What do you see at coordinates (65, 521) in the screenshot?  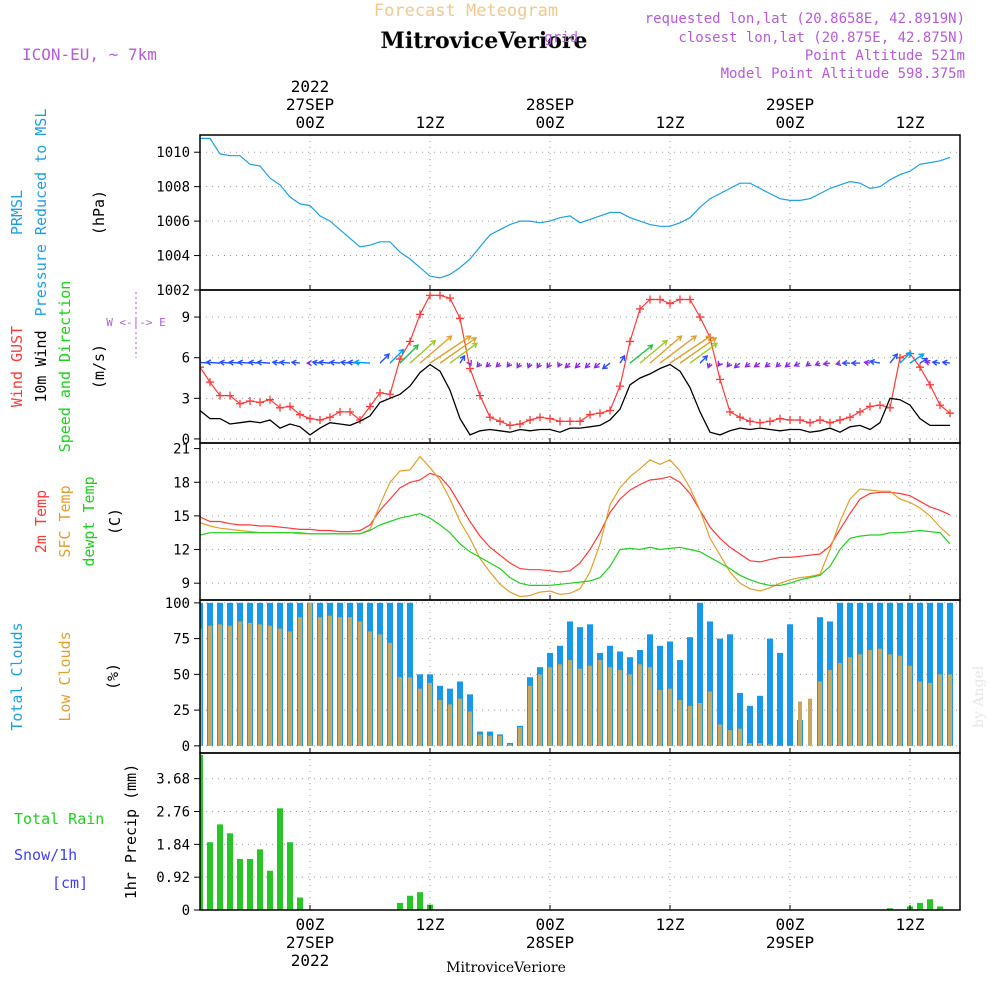 I see `temperature-ylabel: SFC Temp` at bounding box center [65, 521].